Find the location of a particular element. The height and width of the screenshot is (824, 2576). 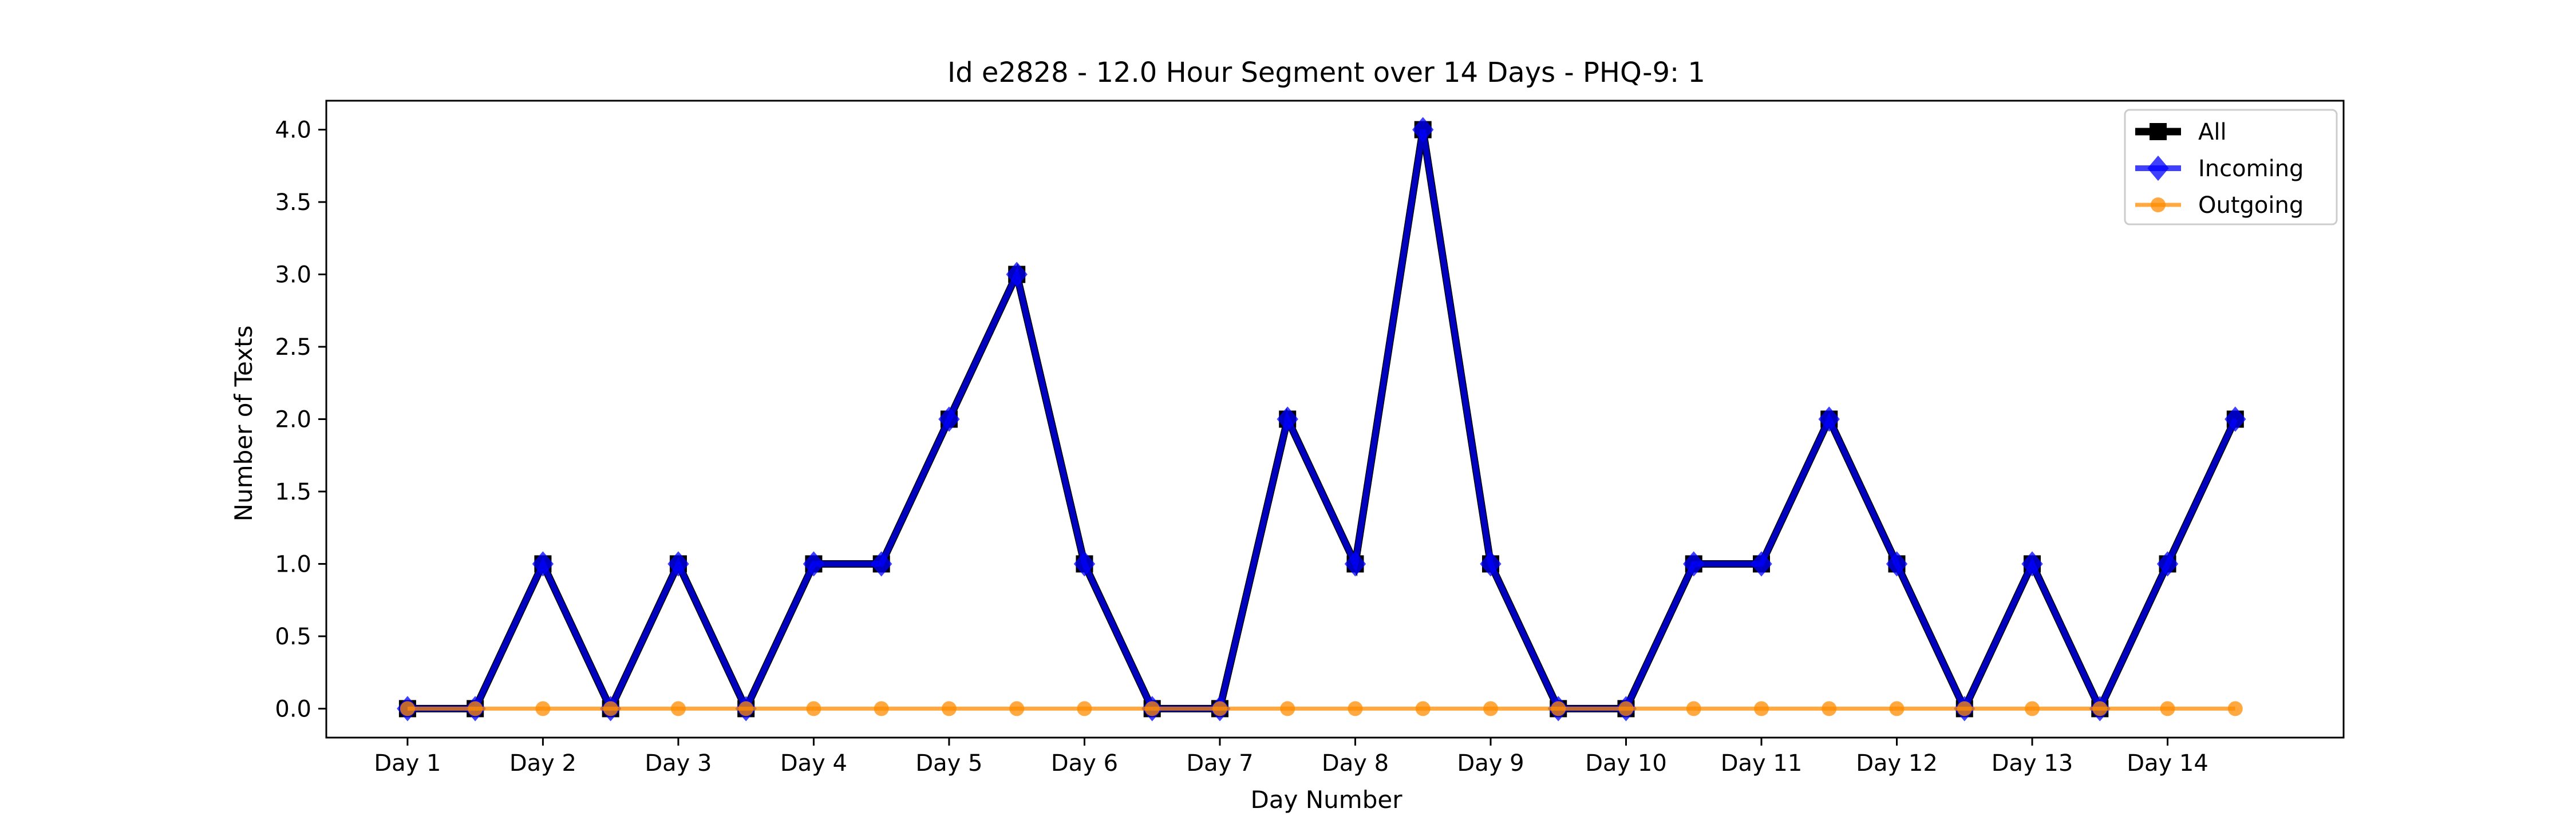

x-axis-label: Day Number is located at coordinates (1326, 800).